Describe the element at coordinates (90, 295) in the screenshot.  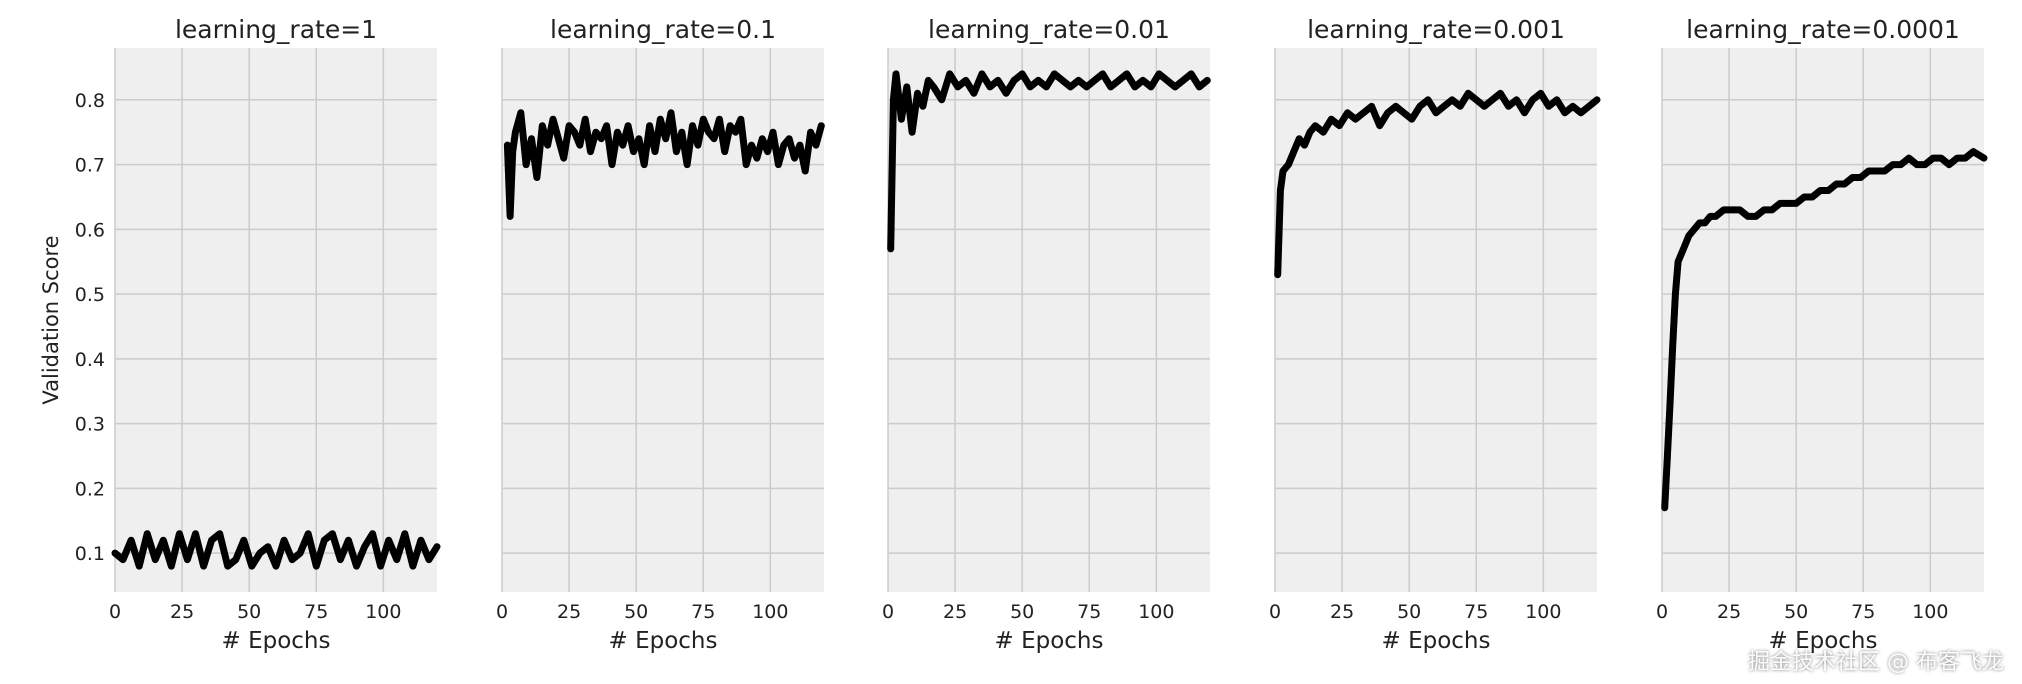
I see `y-tick-label: 0.5` at that location.